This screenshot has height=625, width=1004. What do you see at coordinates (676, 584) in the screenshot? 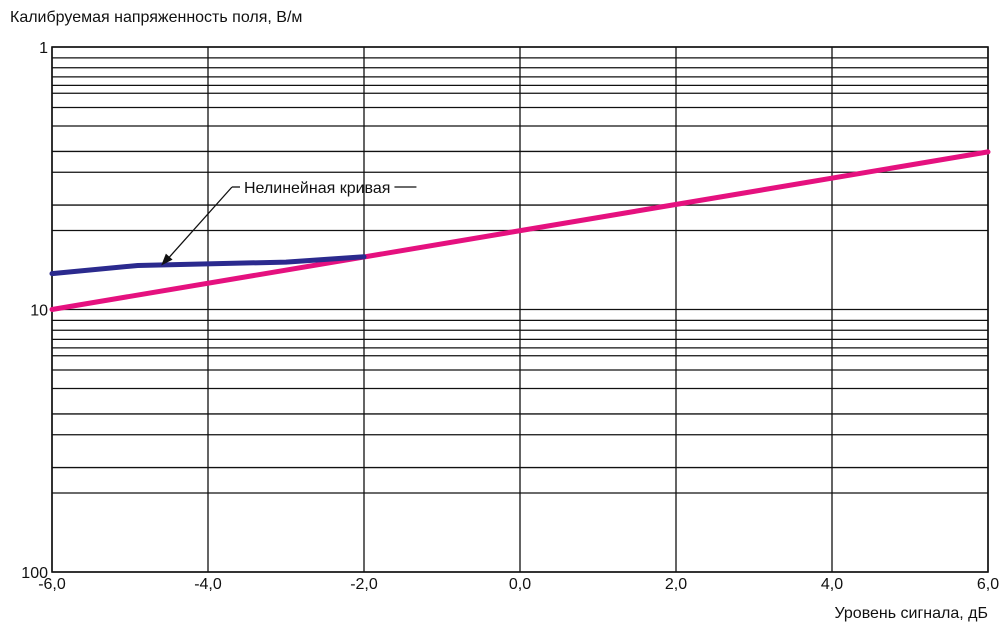
I see `x-tick-label: 2,0` at bounding box center [676, 584].